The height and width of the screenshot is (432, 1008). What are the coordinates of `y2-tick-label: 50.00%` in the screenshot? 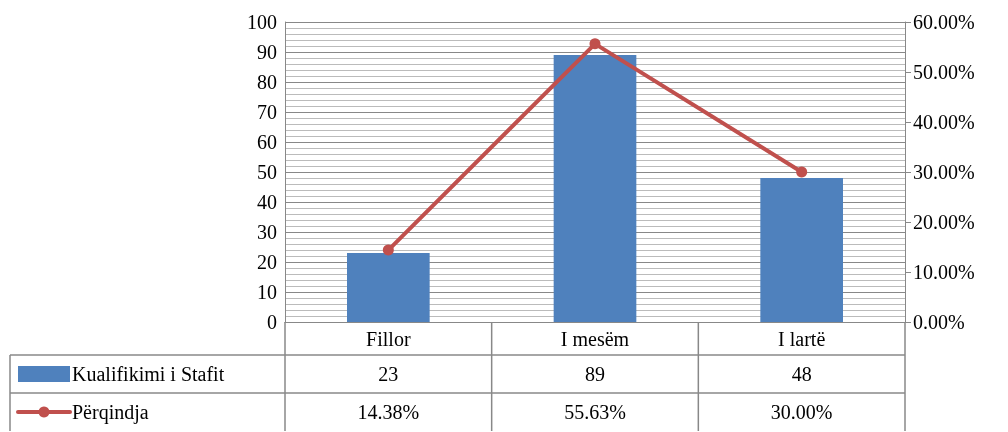 It's located at (944, 72).